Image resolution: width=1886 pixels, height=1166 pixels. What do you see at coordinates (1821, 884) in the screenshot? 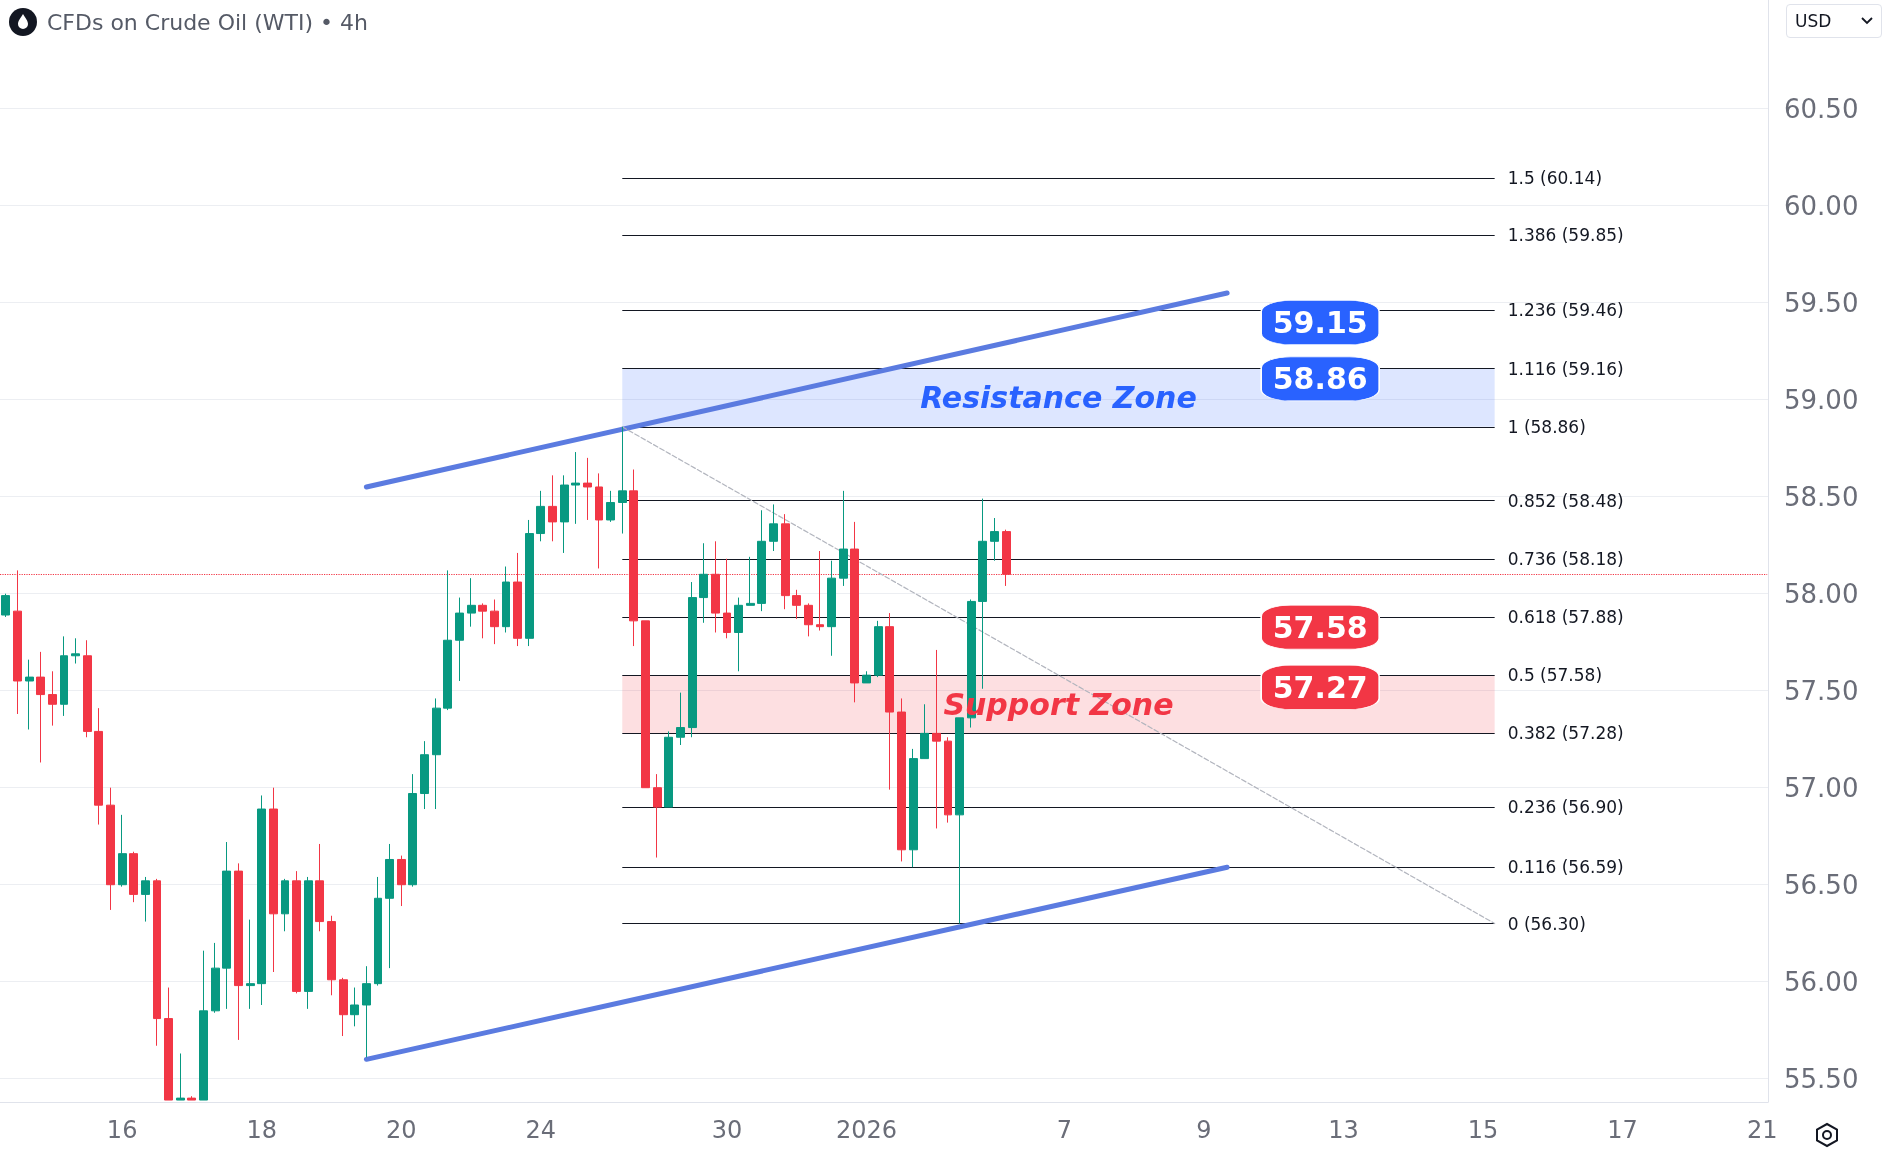
I see `y-tick-label: 56.50` at bounding box center [1821, 884].